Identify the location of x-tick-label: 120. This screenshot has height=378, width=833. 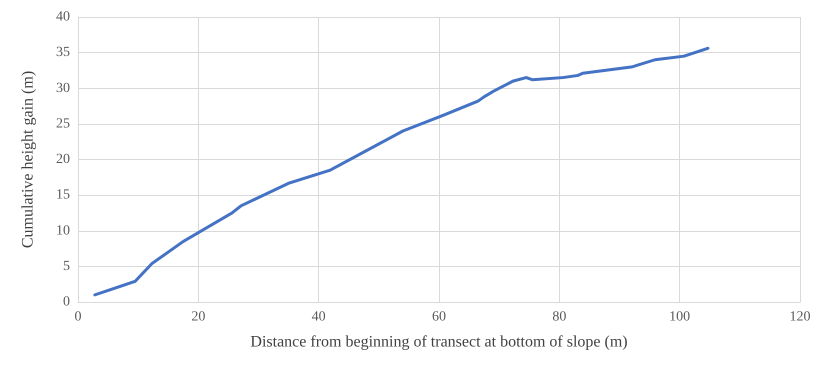
(800, 317).